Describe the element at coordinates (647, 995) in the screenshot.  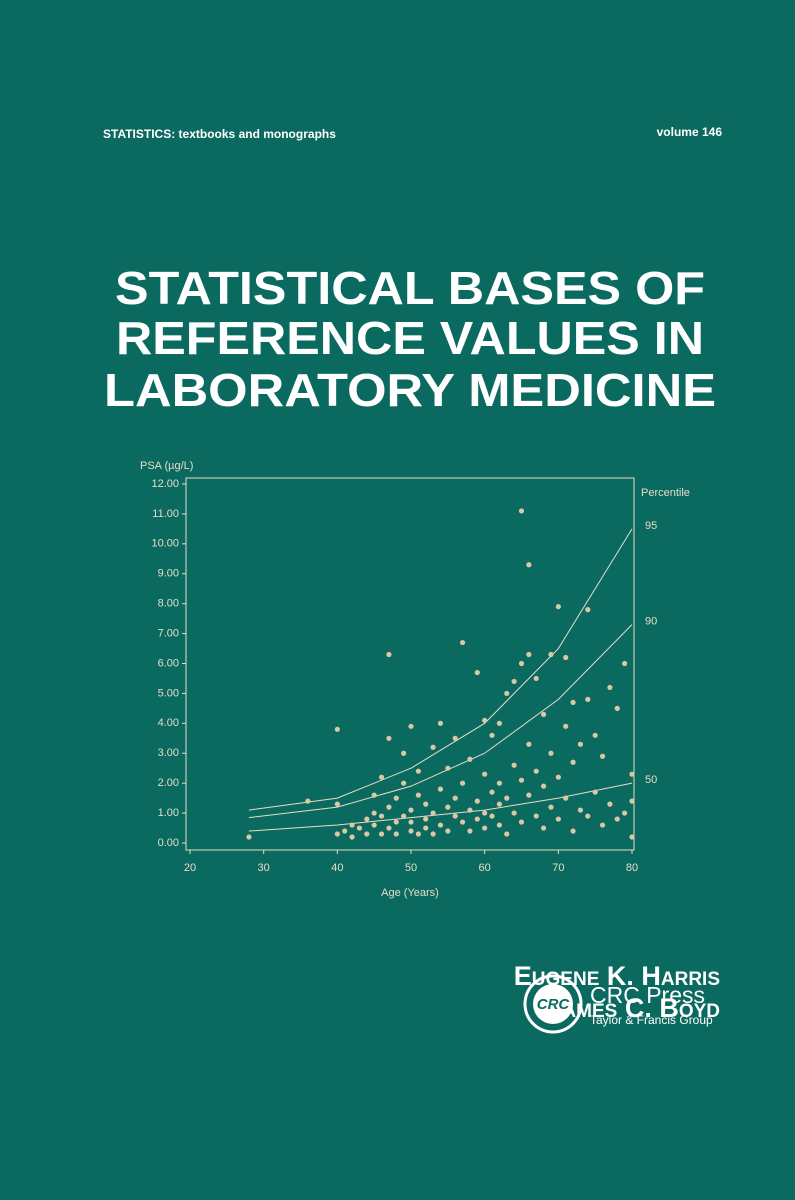
I see `publisher-name: CRC Press` at that location.